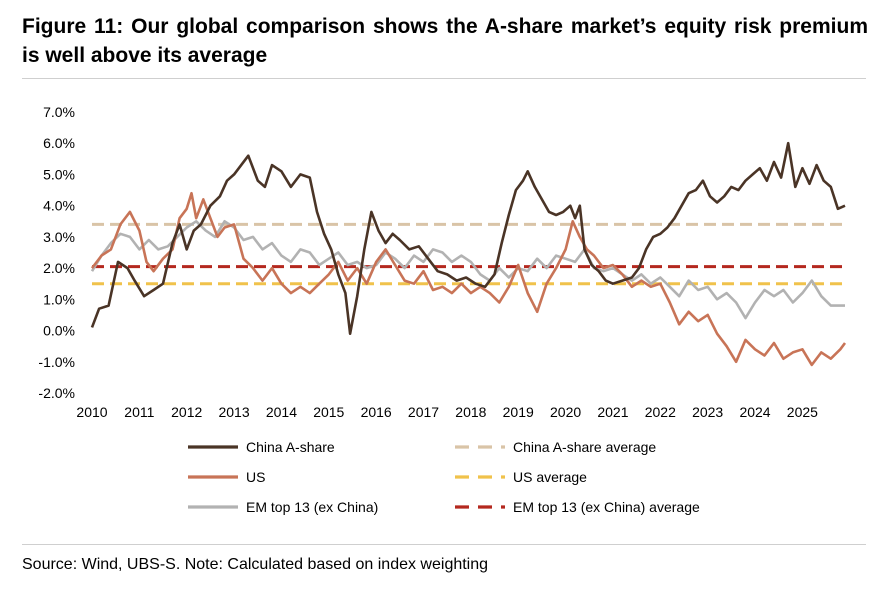 This screenshot has height=592, width=888. I want to click on y-tick-label: 6.0%, so click(59, 143).